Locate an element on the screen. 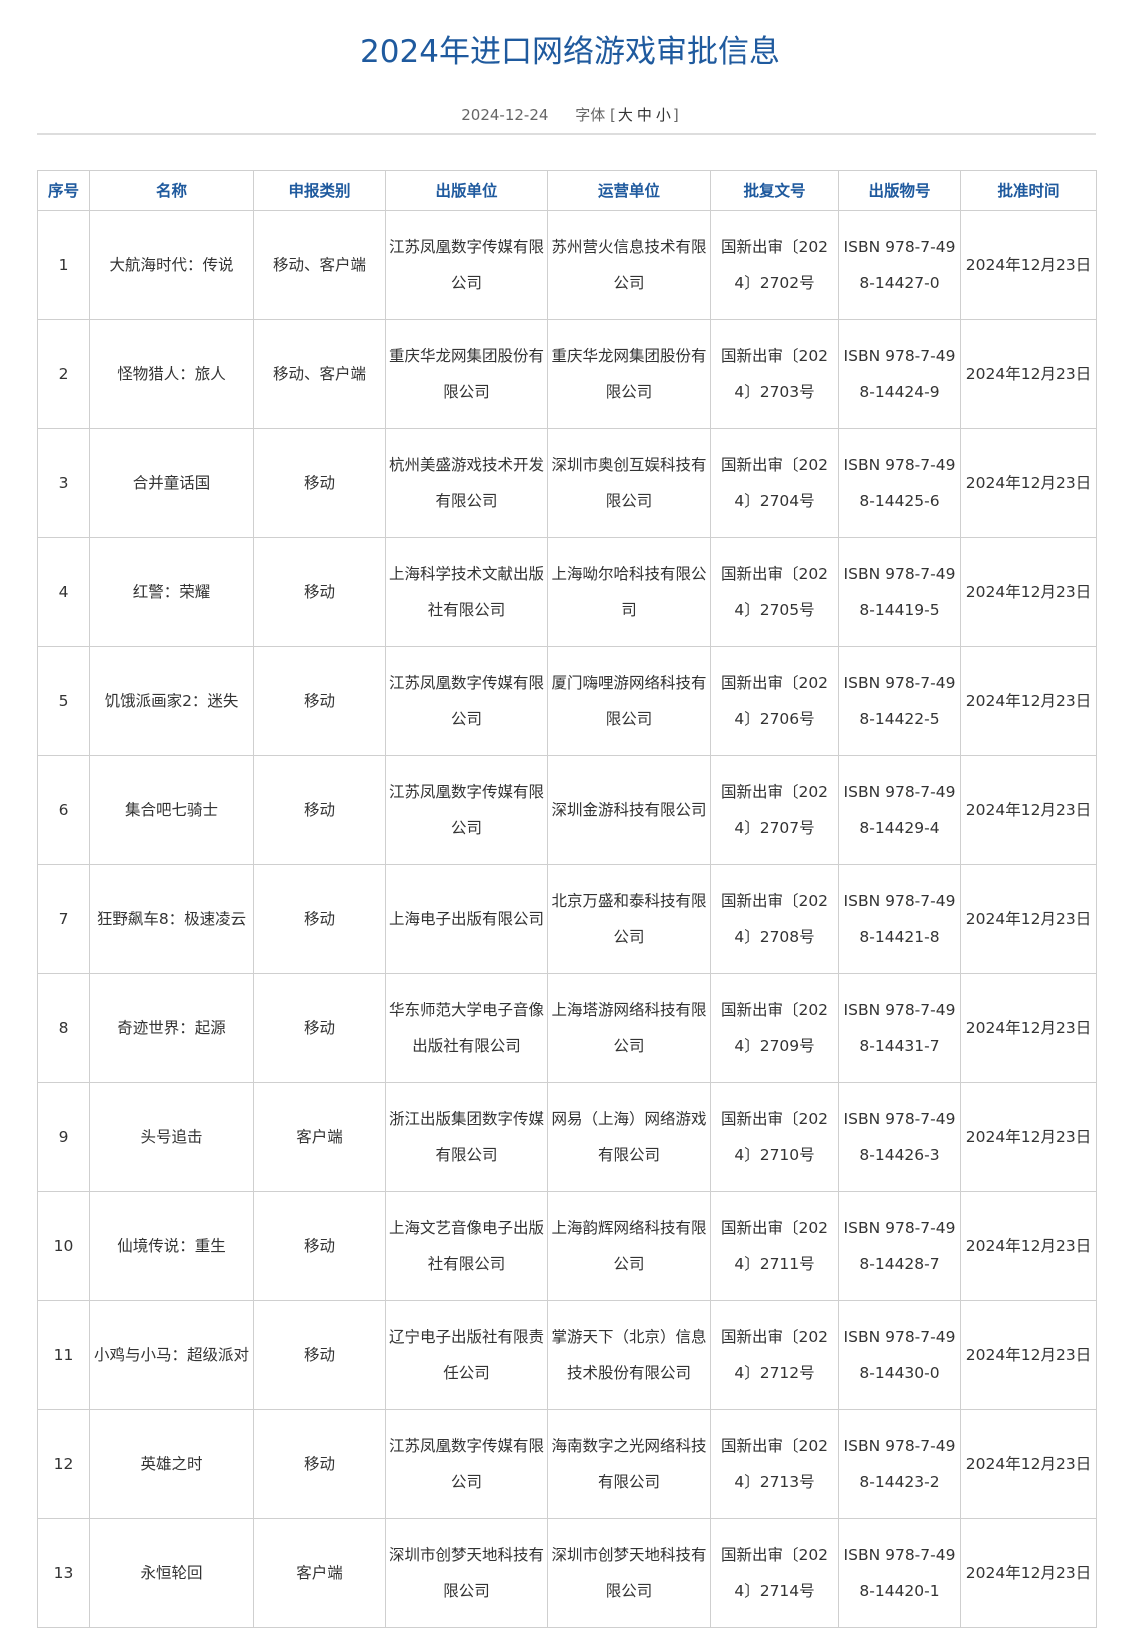 The width and height of the screenshot is (1140, 1630). cell-name: 合并童话国 is located at coordinates (171, 483).